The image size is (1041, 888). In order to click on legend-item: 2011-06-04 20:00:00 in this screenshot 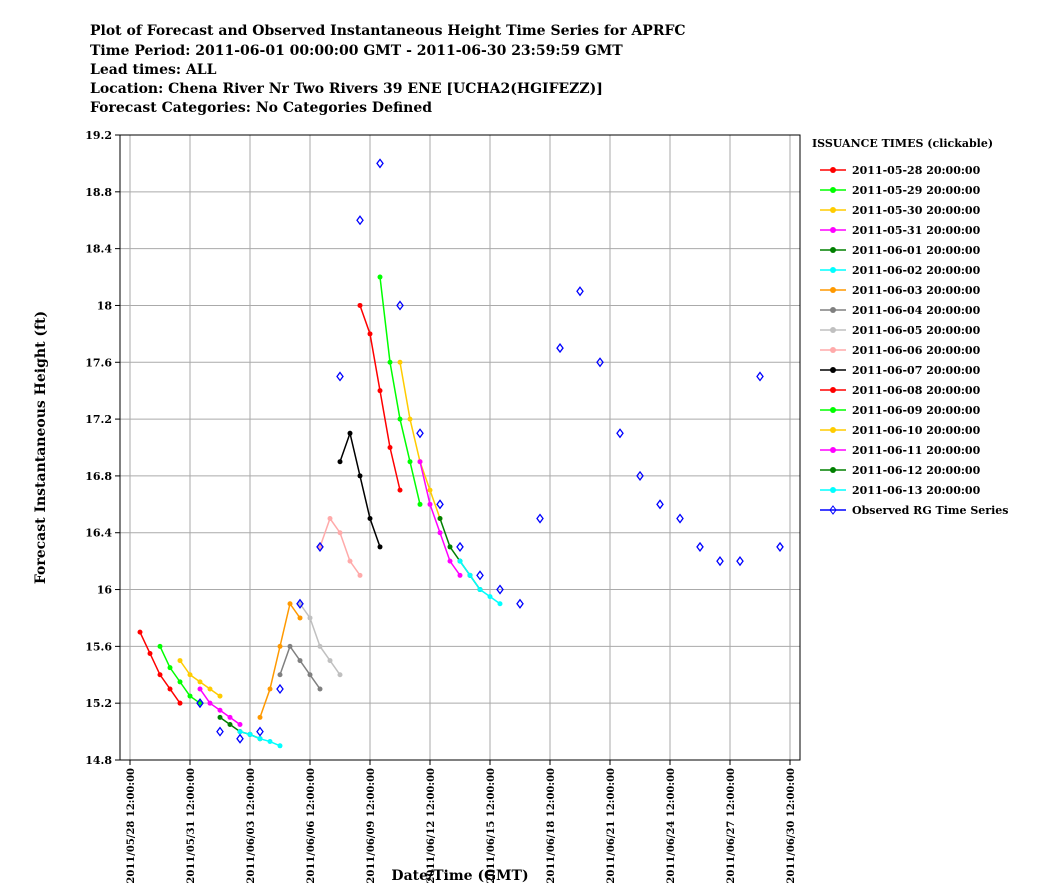, I will do `click(900, 310)`.